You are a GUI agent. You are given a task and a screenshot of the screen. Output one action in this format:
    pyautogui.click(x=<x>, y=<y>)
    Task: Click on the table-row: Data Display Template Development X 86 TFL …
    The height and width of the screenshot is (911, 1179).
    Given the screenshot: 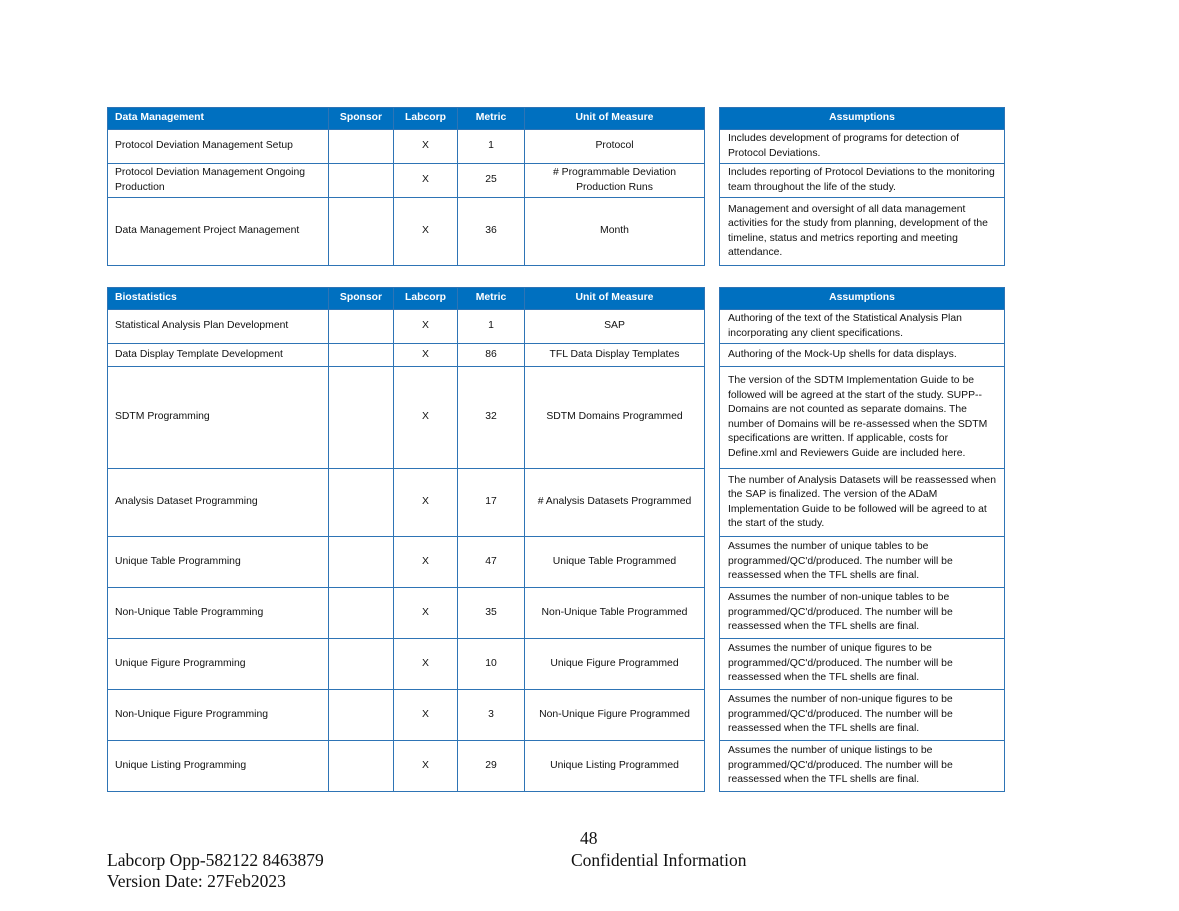 What is the action you would take?
    pyautogui.click(x=406, y=355)
    